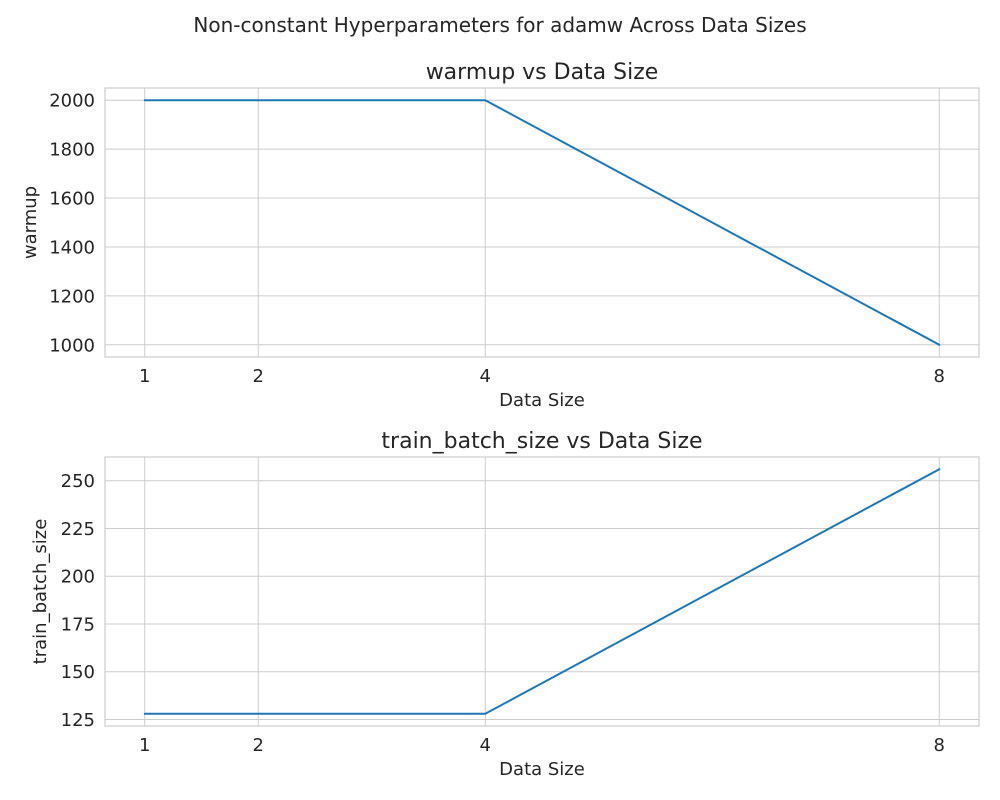  Describe the element at coordinates (72, 101) in the screenshot. I see `warmup-y-tick-label: 2000` at that location.